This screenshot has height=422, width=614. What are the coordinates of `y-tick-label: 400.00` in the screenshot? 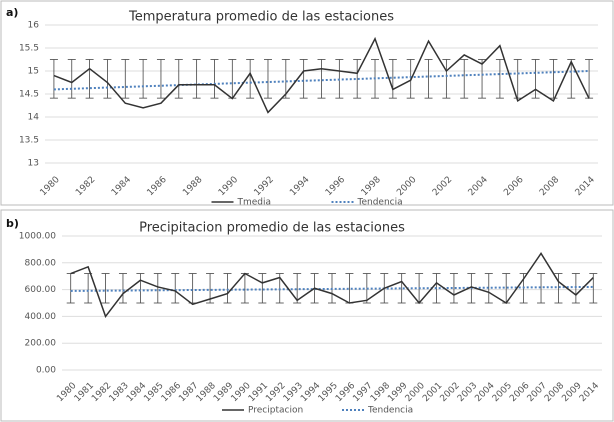 It's located at (41, 317).